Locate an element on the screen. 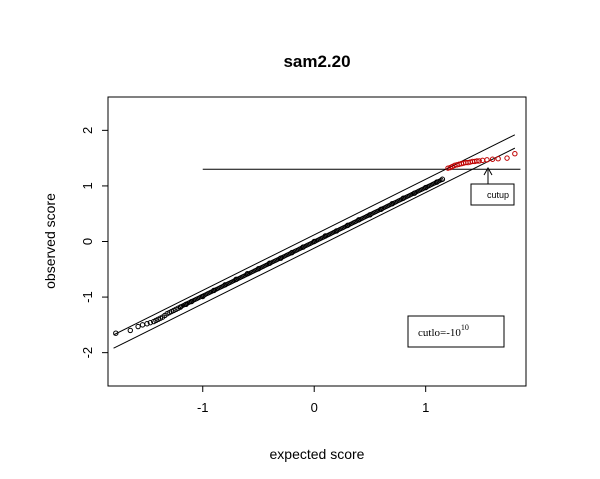  cutup-box is located at coordinates (492, 194).